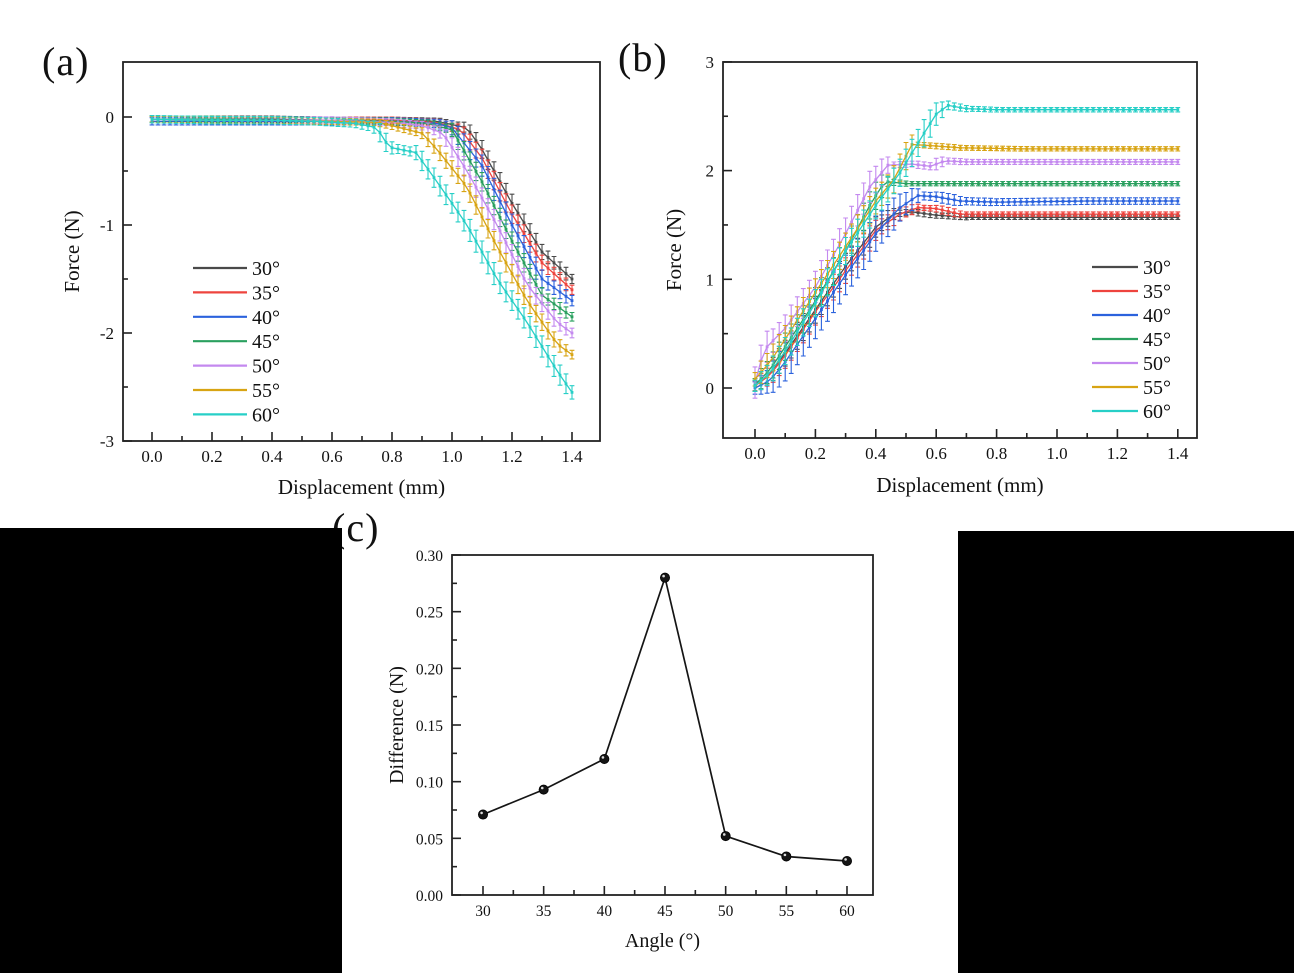 The width and height of the screenshot is (1294, 973). Describe the element at coordinates (429, 556) in the screenshot. I see `svg-text: 0.30` at that location.